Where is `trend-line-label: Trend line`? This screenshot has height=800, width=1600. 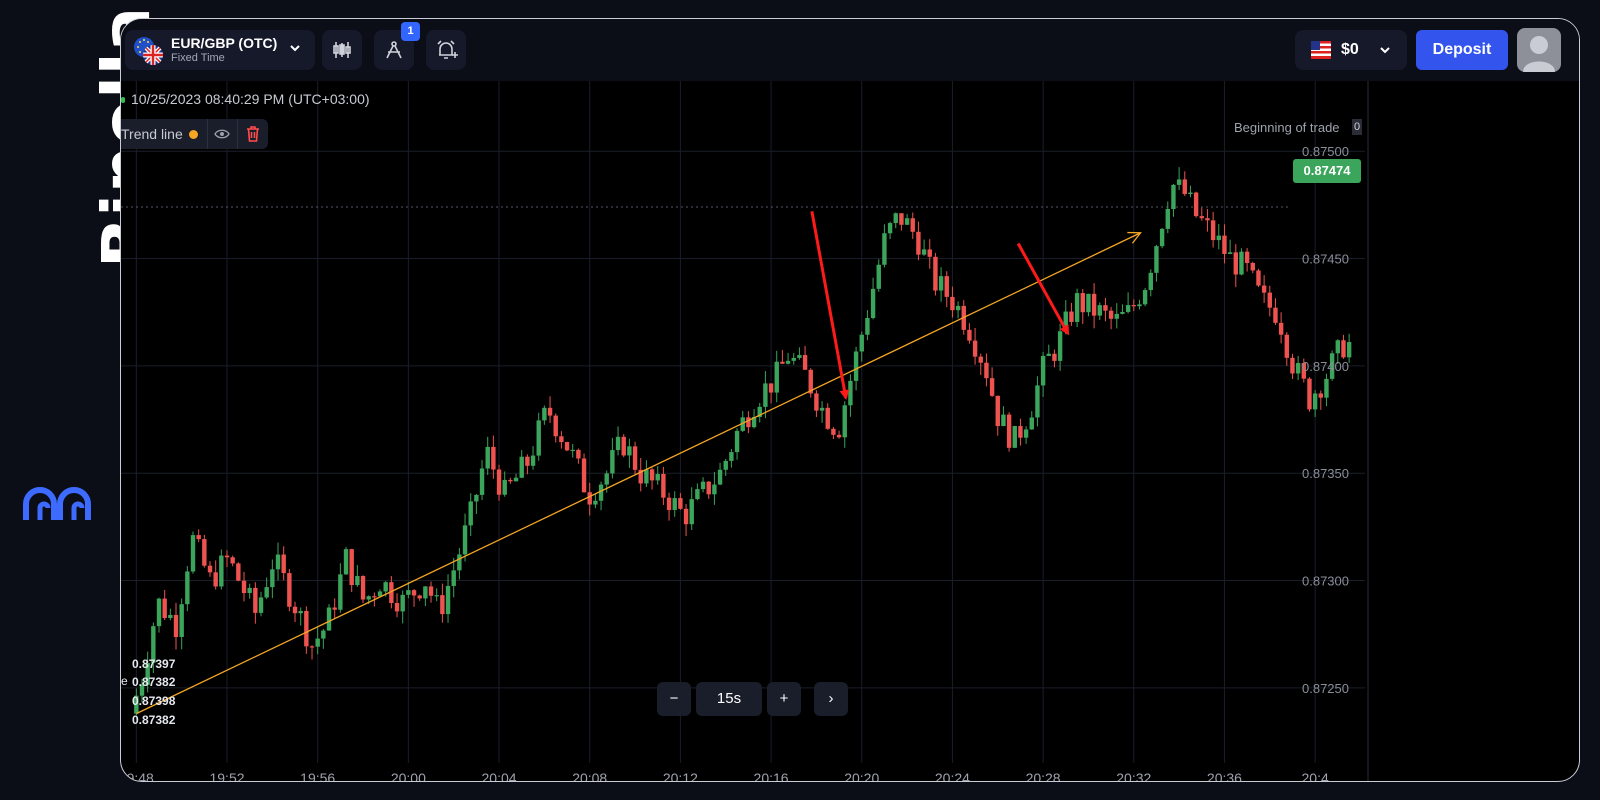 trend-line-label: Trend line is located at coordinates (152, 134).